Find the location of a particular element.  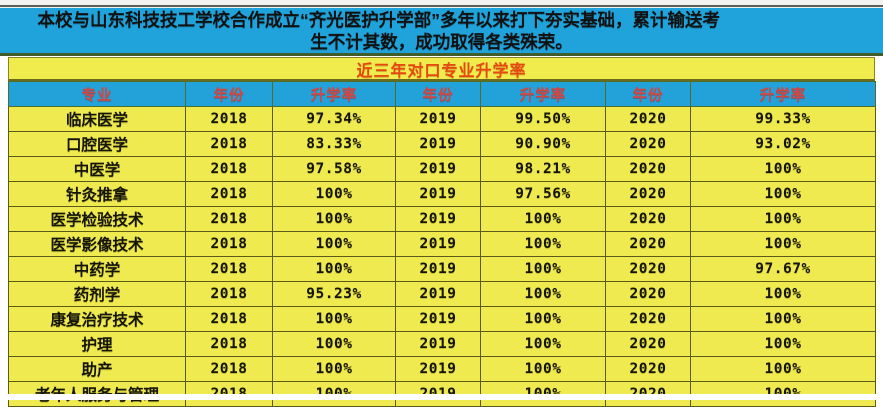

cell-value: 97.56% is located at coordinates (543, 194).